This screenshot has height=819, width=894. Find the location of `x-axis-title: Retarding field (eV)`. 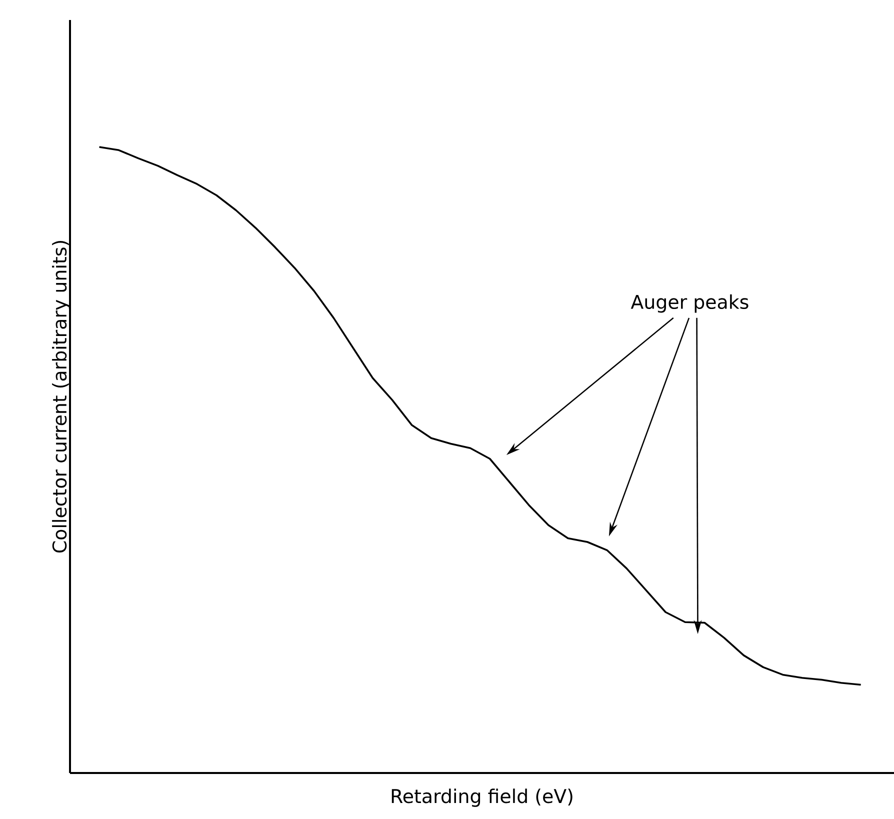

x-axis-title: Retarding field (eV) is located at coordinates (482, 797).